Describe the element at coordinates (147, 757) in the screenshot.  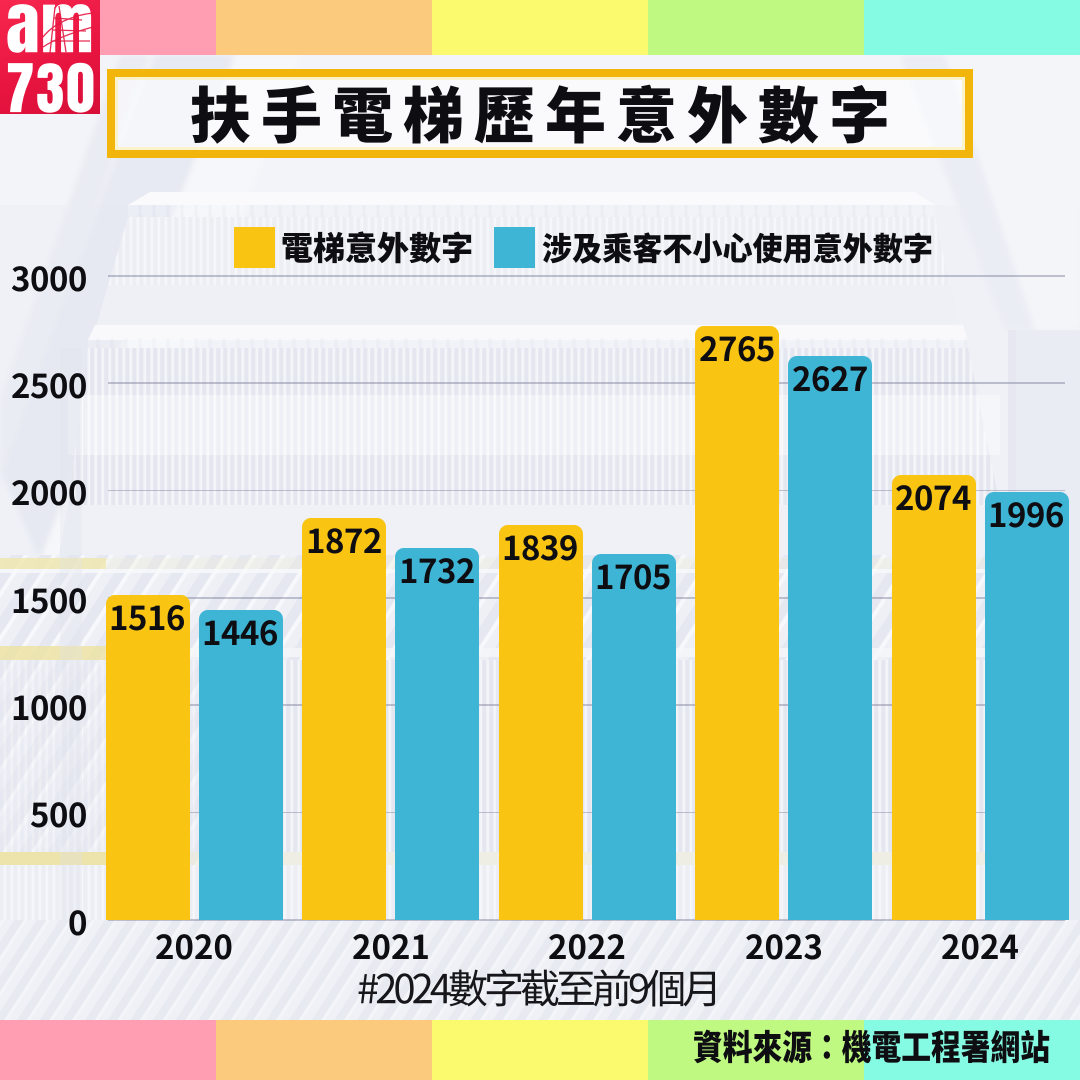
I see `bar-escalator-accidents-2020: 1516` at that location.